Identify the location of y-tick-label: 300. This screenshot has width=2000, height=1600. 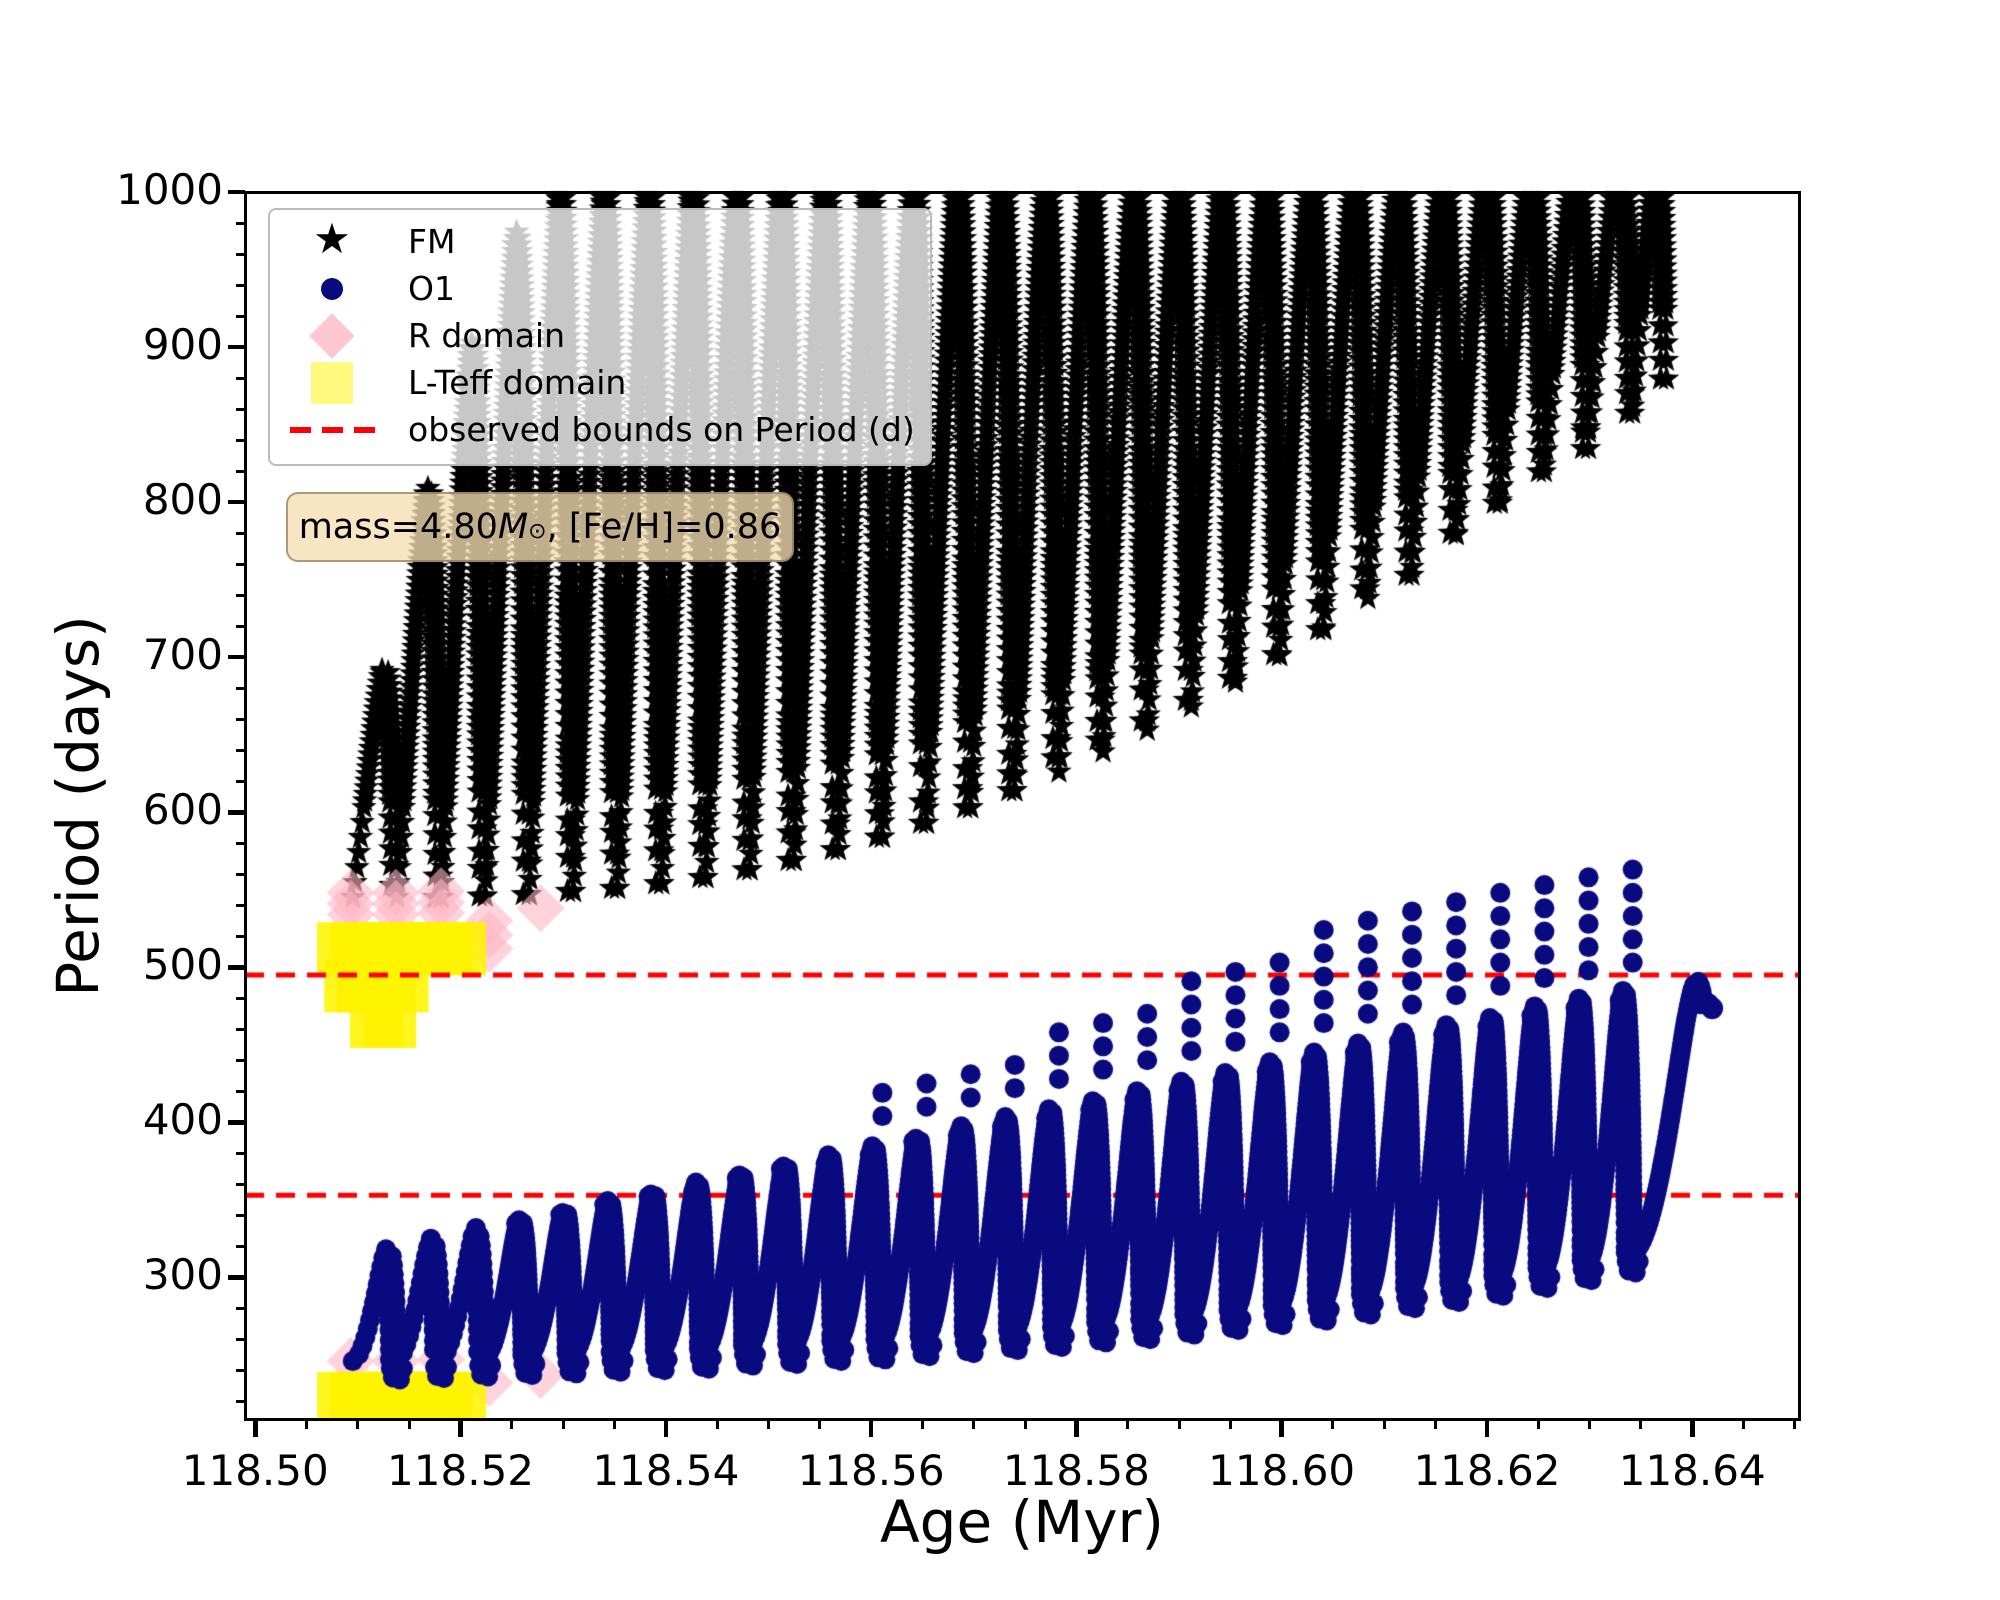
(182, 1275).